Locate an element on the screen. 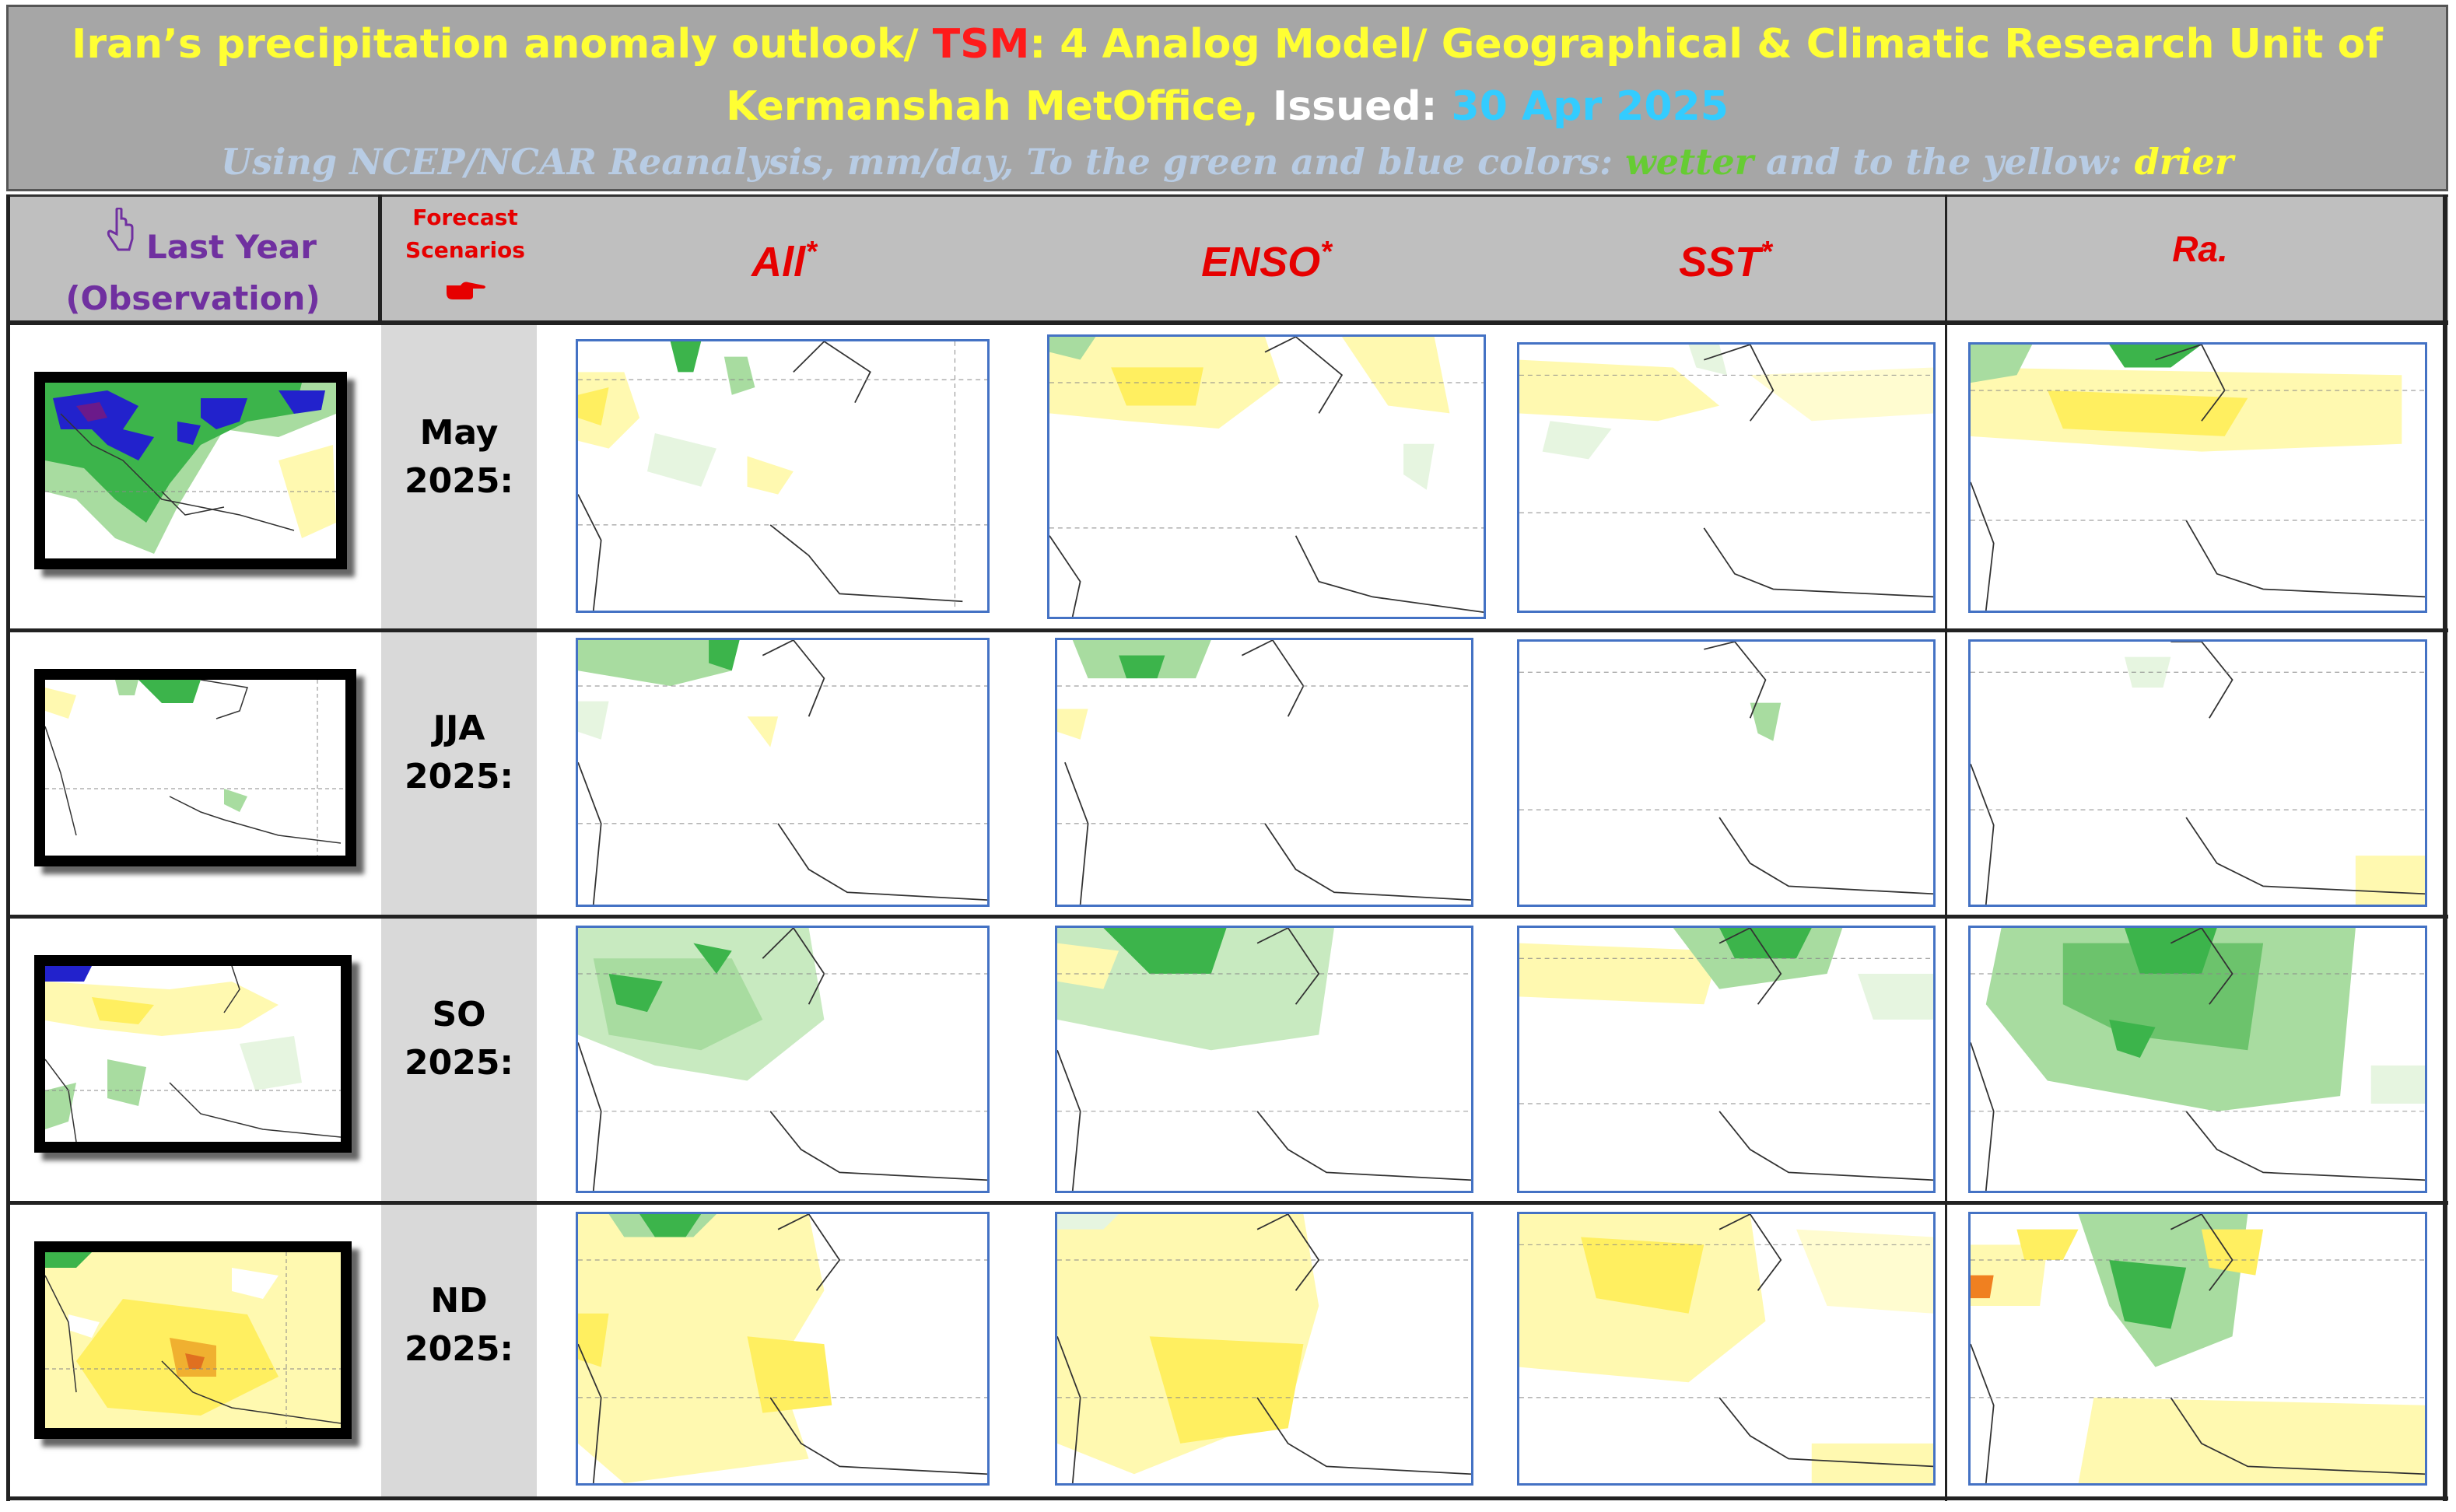 The width and height of the screenshot is (2456, 1512). forecast-map-enso-so is located at coordinates (1264, 1059).